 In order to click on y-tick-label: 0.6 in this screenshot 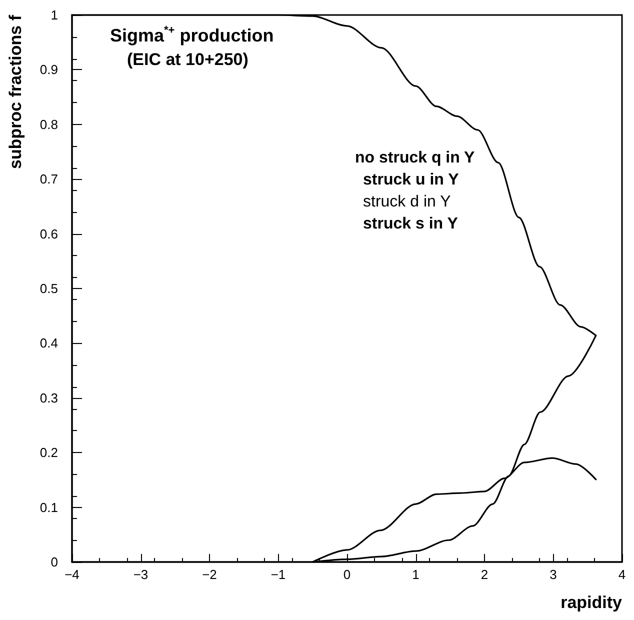, I will do `click(49, 234)`.